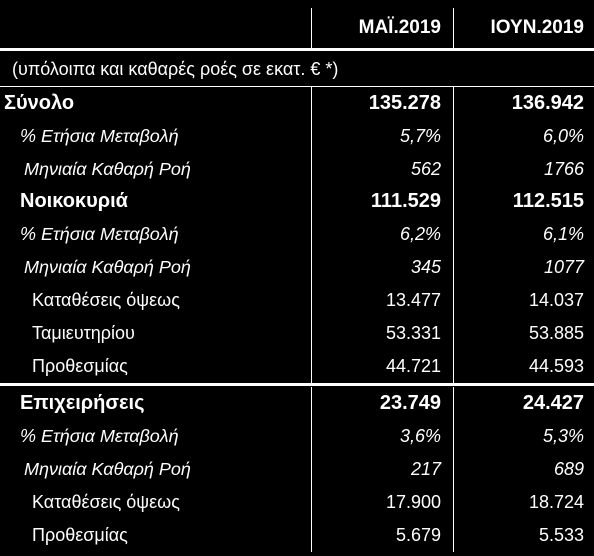 This screenshot has width=594, height=556. What do you see at coordinates (556, 300) in the screenshot?
I see `row-value-june: 14.037` at bounding box center [556, 300].